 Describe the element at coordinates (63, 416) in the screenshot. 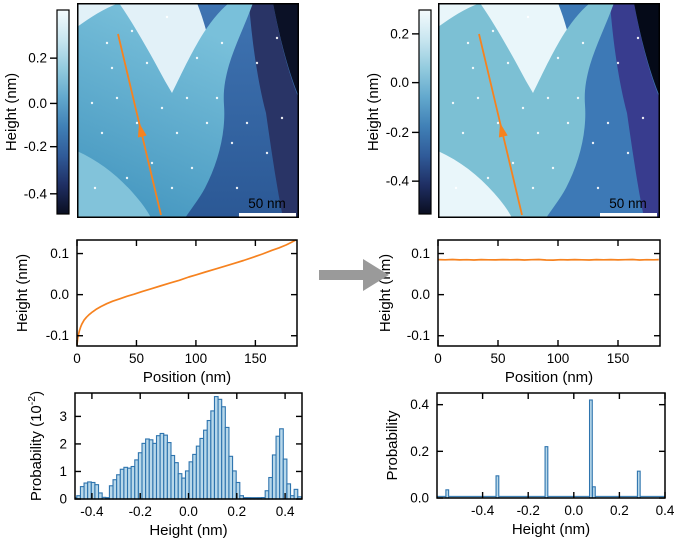

I see `y-tick-label: 3` at that location.